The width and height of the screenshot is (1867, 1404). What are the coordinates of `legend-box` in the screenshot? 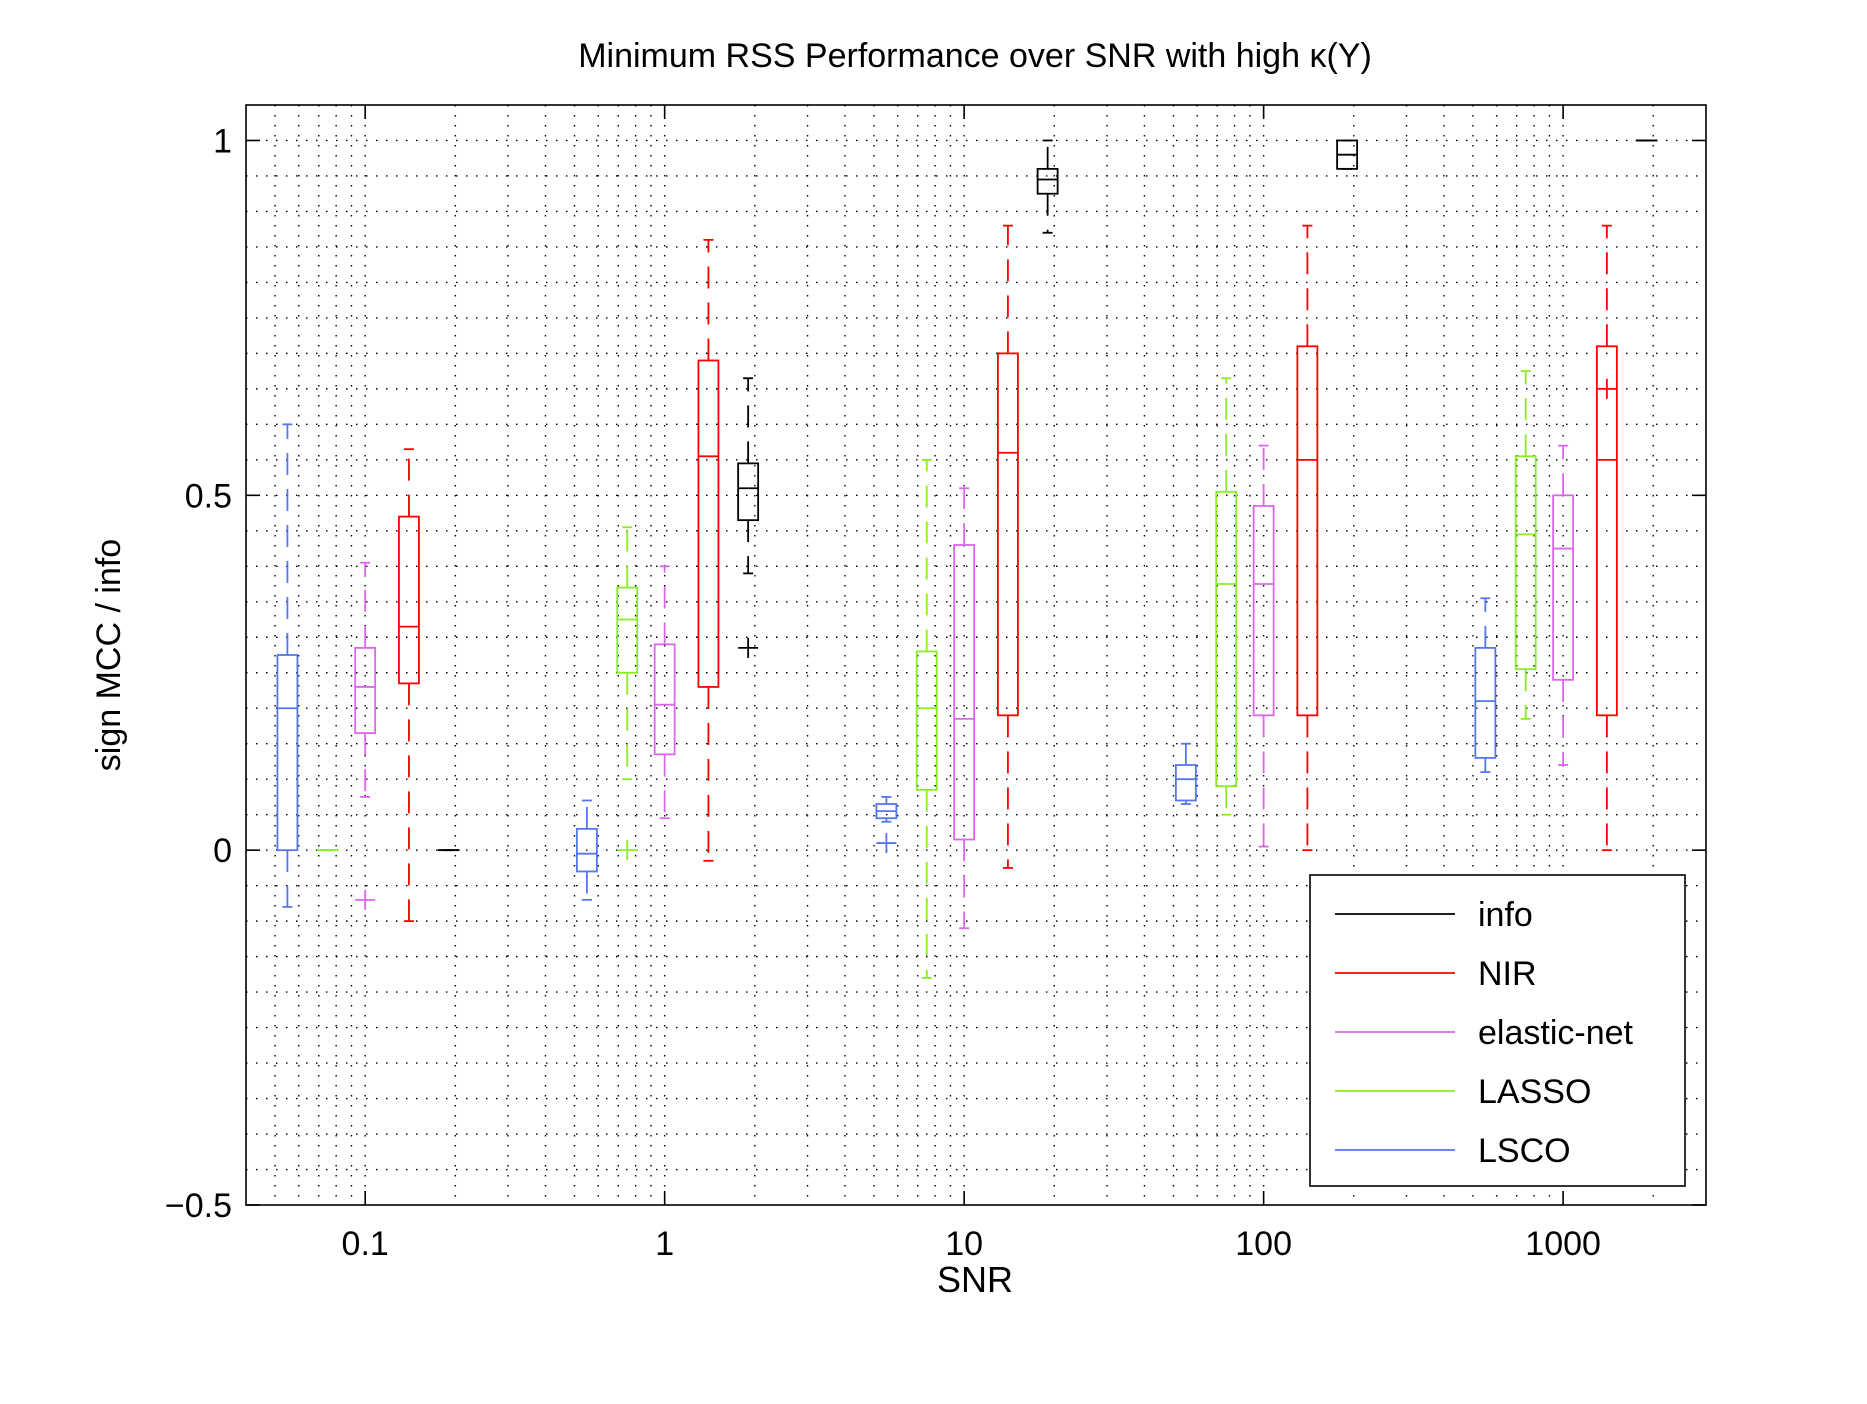 It's located at (1497, 1030).